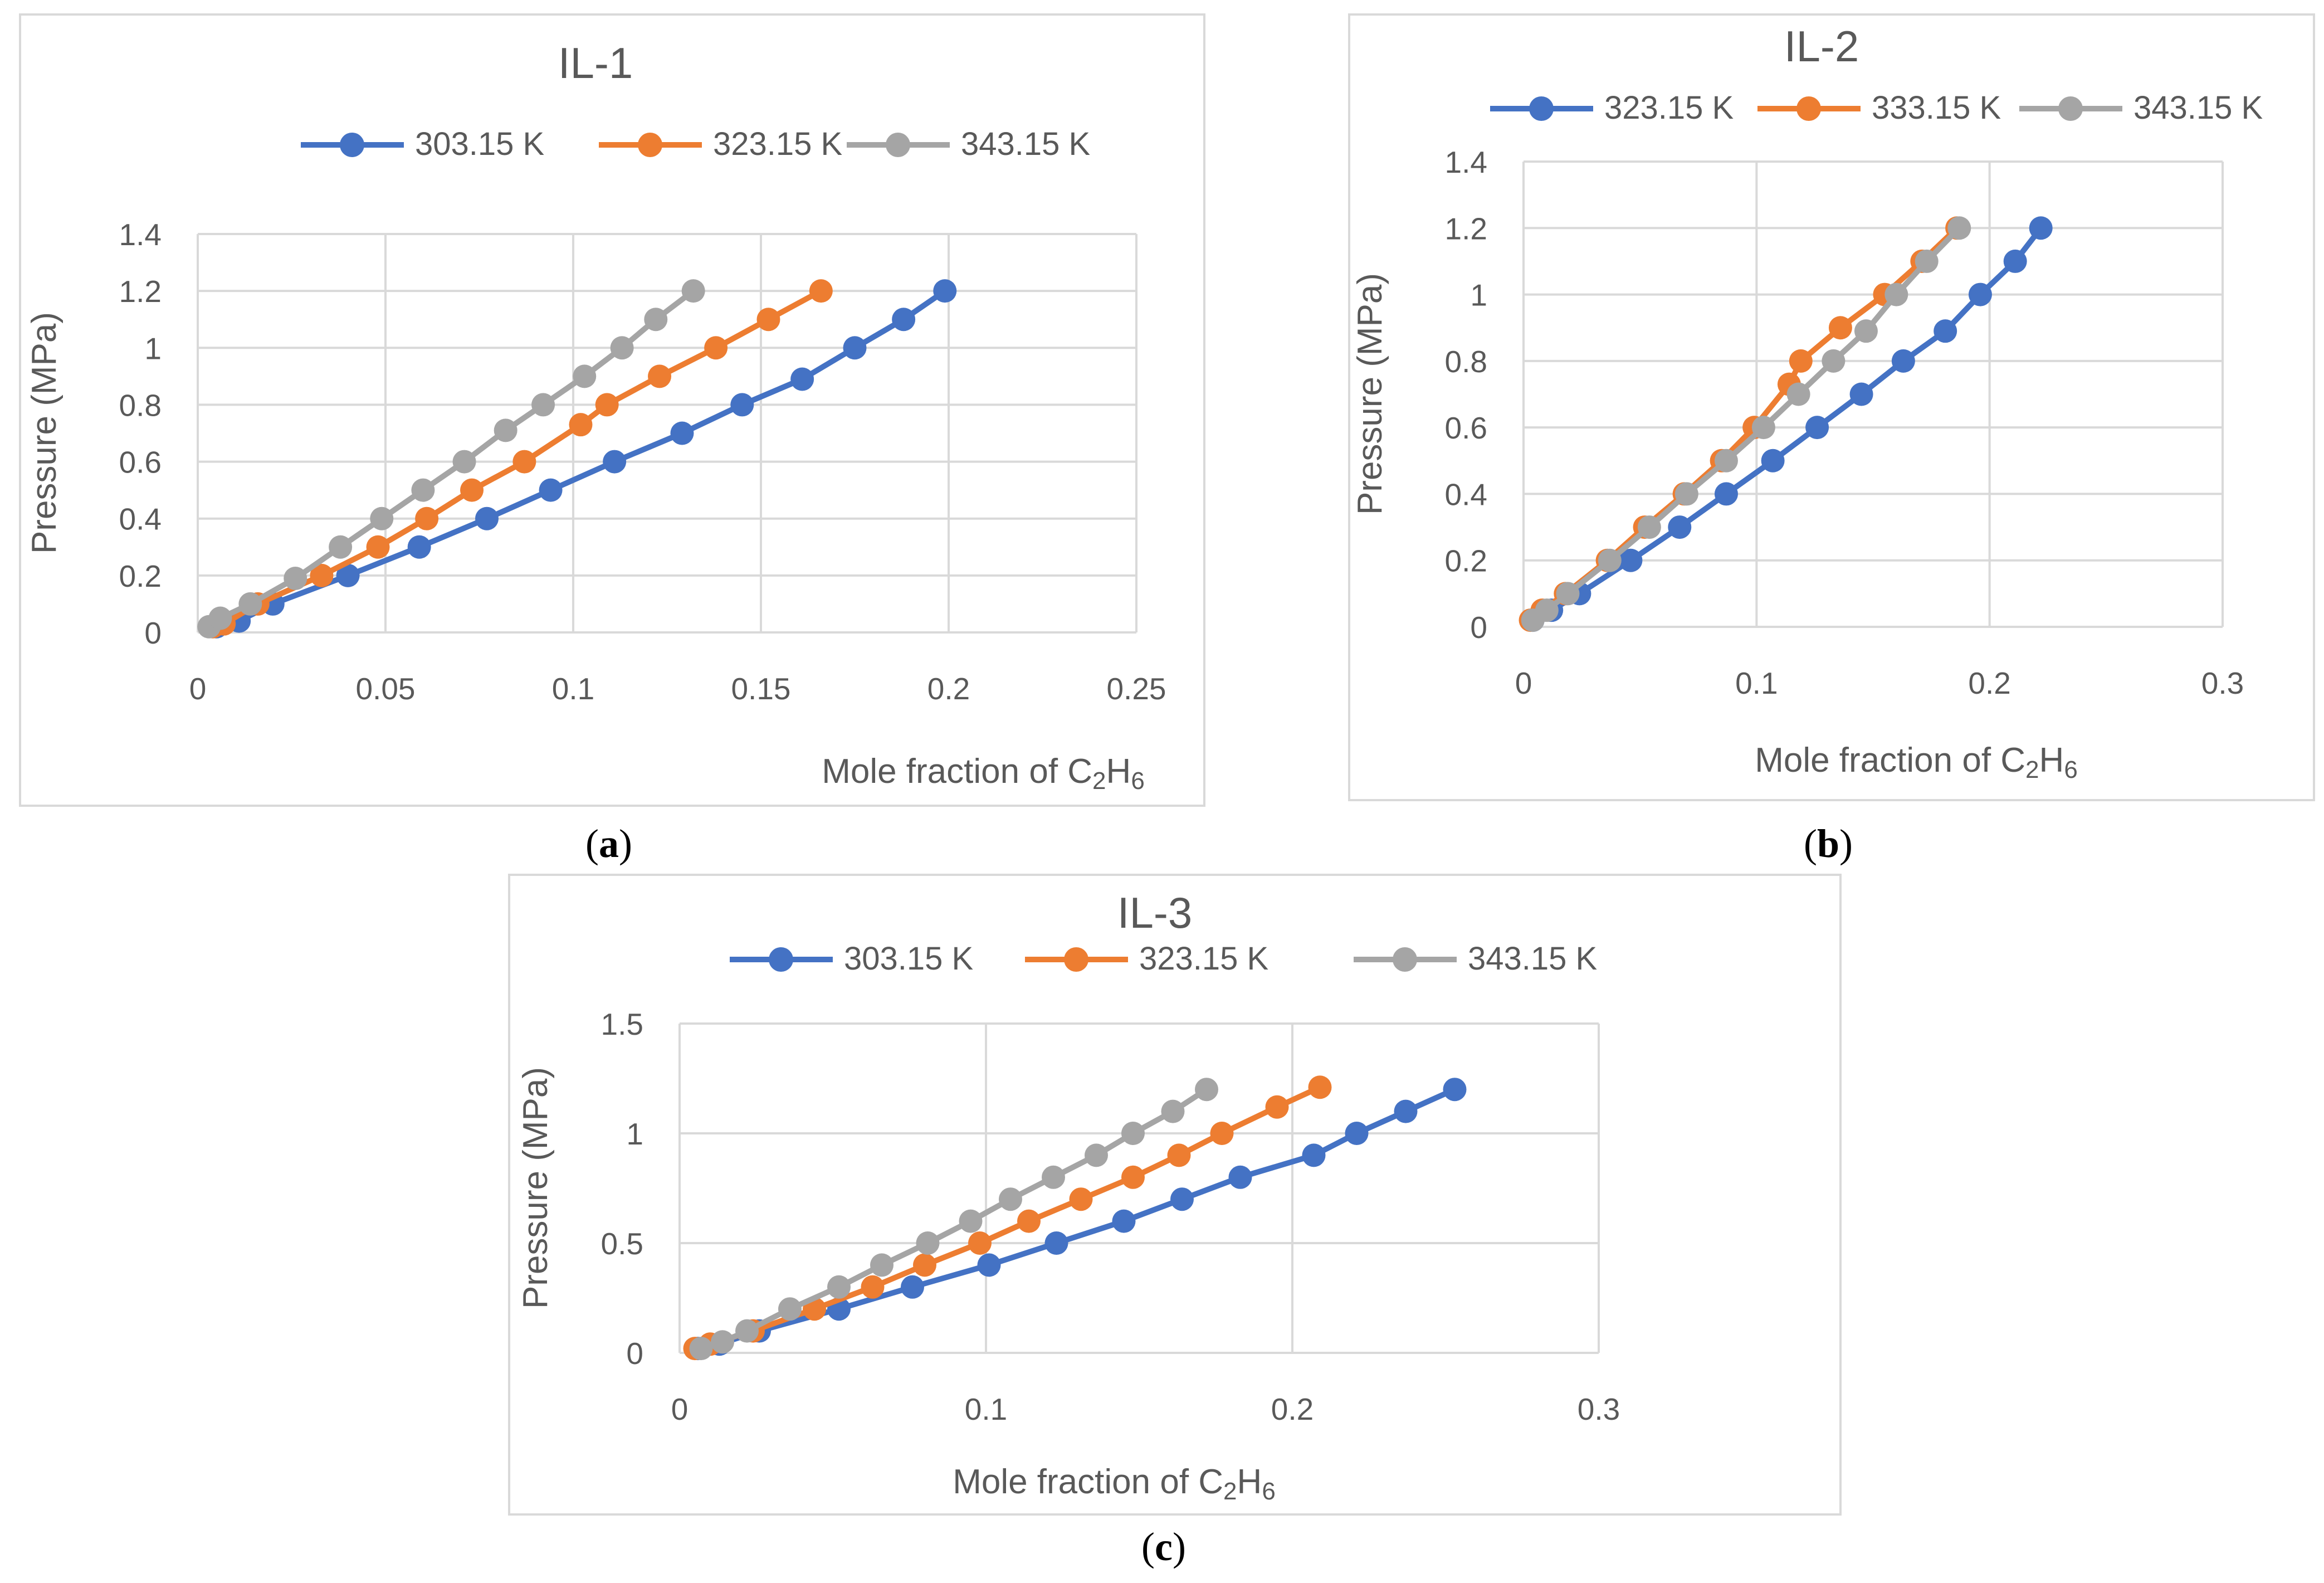  What do you see at coordinates (634, 1353) in the screenshot?
I see `y-tick-label: 0` at bounding box center [634, 1353].